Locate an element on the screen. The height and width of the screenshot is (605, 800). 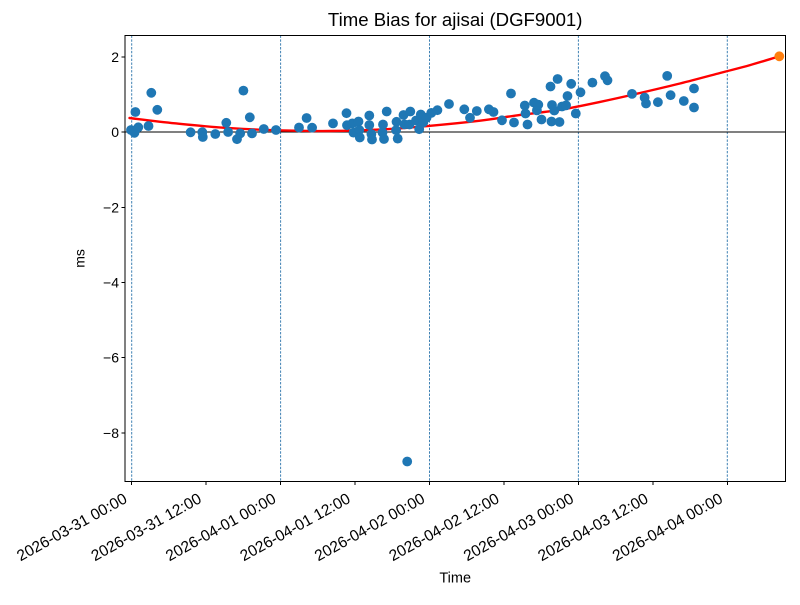
svg-text: 2 is located at coordinates (115, 57).